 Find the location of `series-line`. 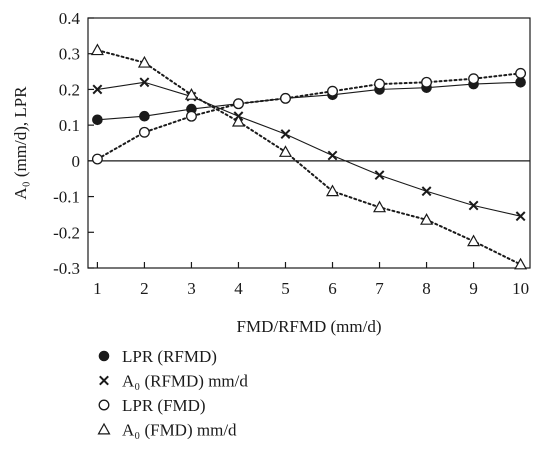

series-line is located at coordinates (309, 101).